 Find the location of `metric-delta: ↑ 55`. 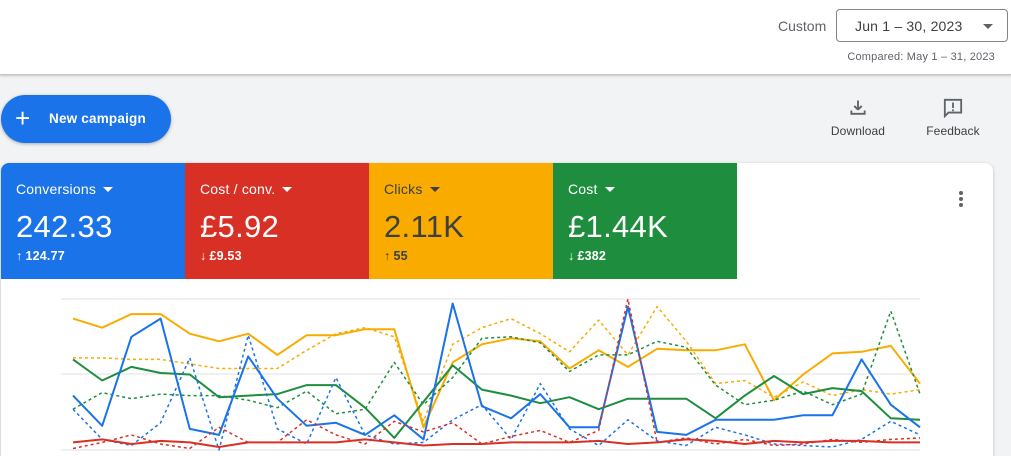

metric-delta: ↑ 55 is located at coordinates (396, 256).